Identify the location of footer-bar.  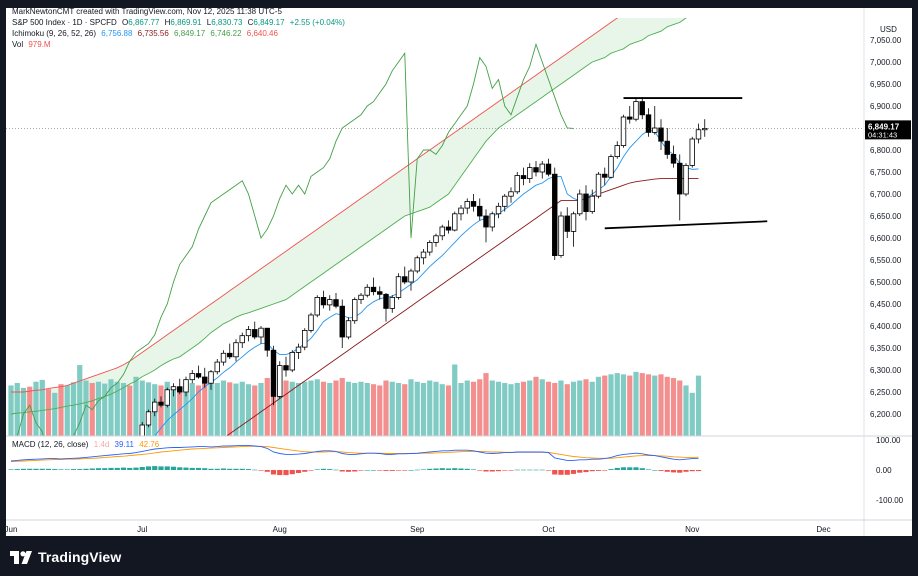
(459, 556).